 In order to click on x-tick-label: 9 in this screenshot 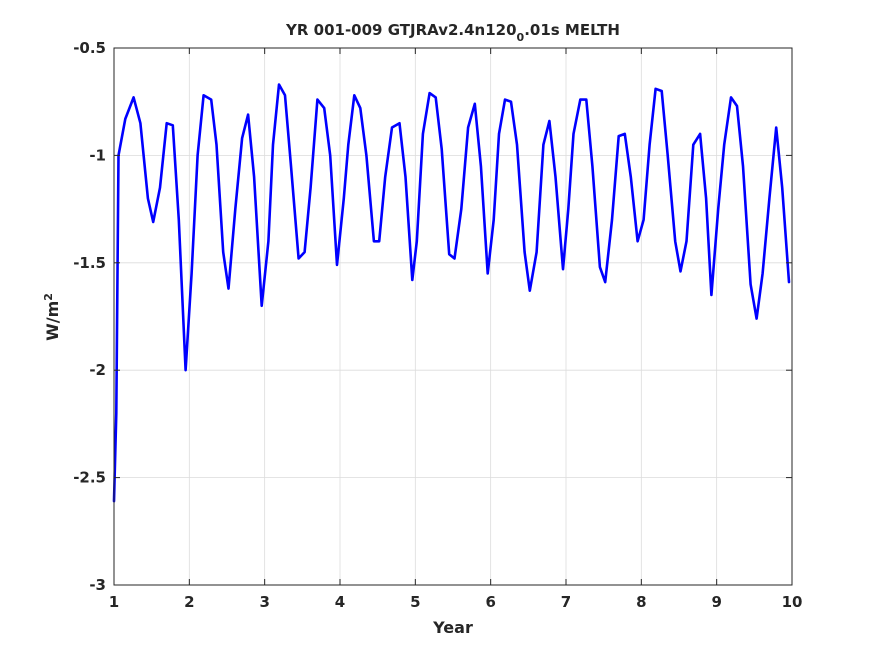, I will do `click(716, 602)`.